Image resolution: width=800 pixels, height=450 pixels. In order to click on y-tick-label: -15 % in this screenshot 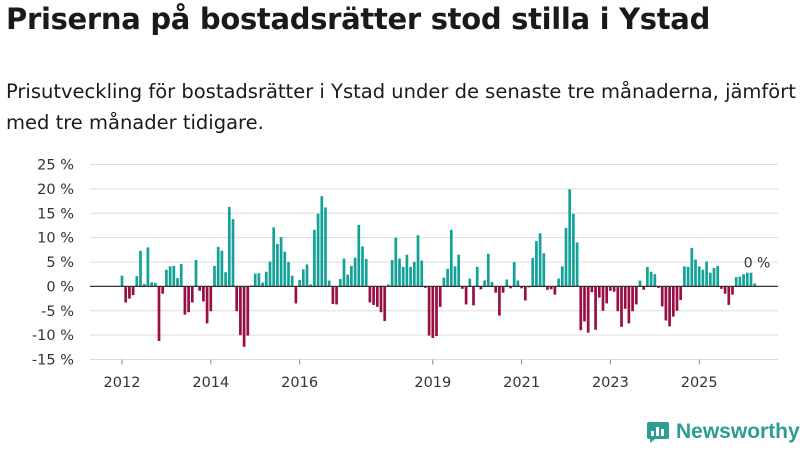, I will do `click(53, 361)`.